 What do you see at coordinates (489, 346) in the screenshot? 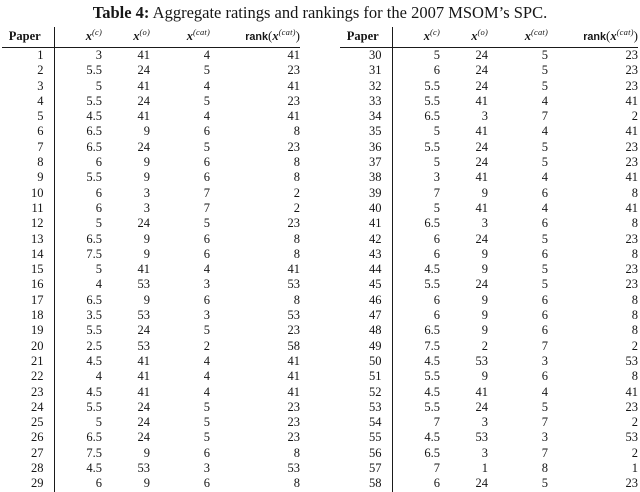
I see `table-row: 49 7.5 2 7 2` at bounding box center [489, 346].